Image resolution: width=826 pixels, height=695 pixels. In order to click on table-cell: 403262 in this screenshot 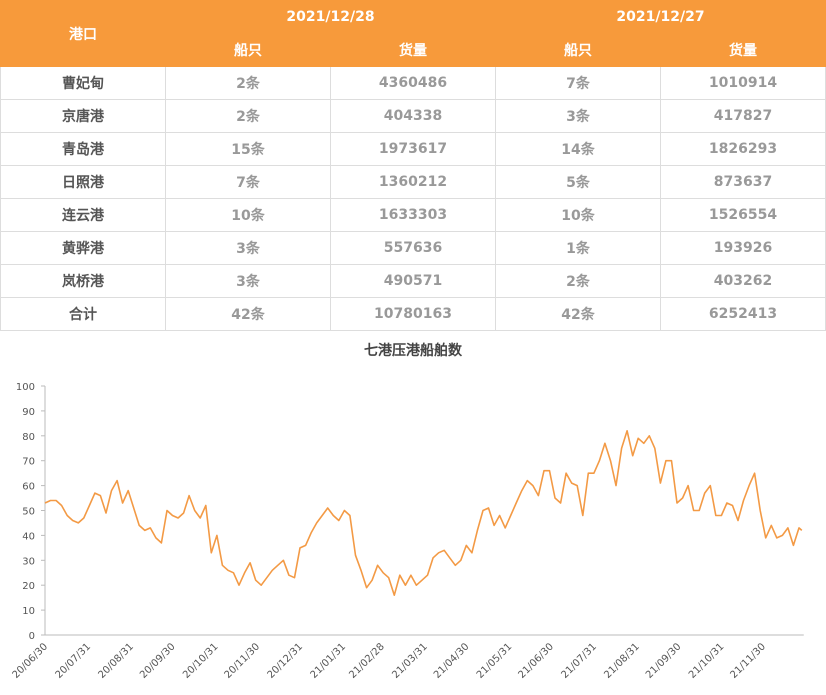, I will do `click(743, 281)`.